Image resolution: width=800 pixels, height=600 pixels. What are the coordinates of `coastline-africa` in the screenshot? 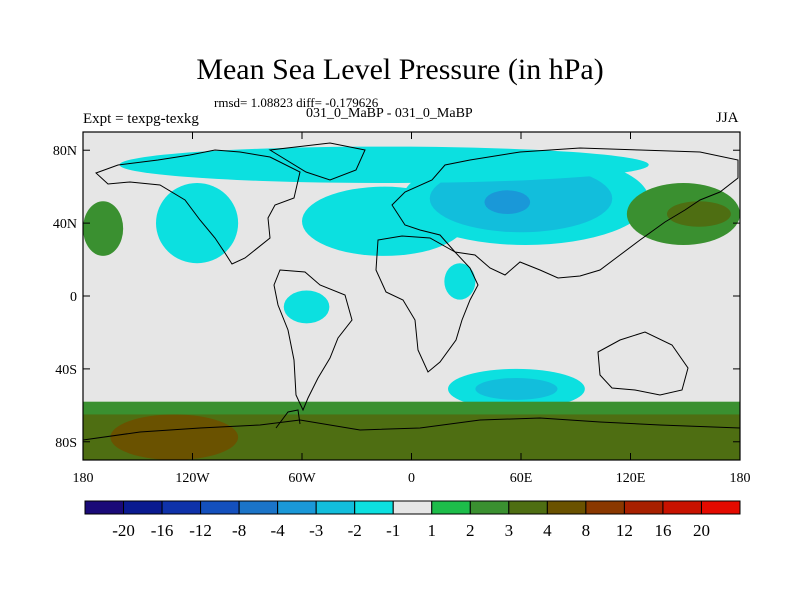 It's located at (427, 304).